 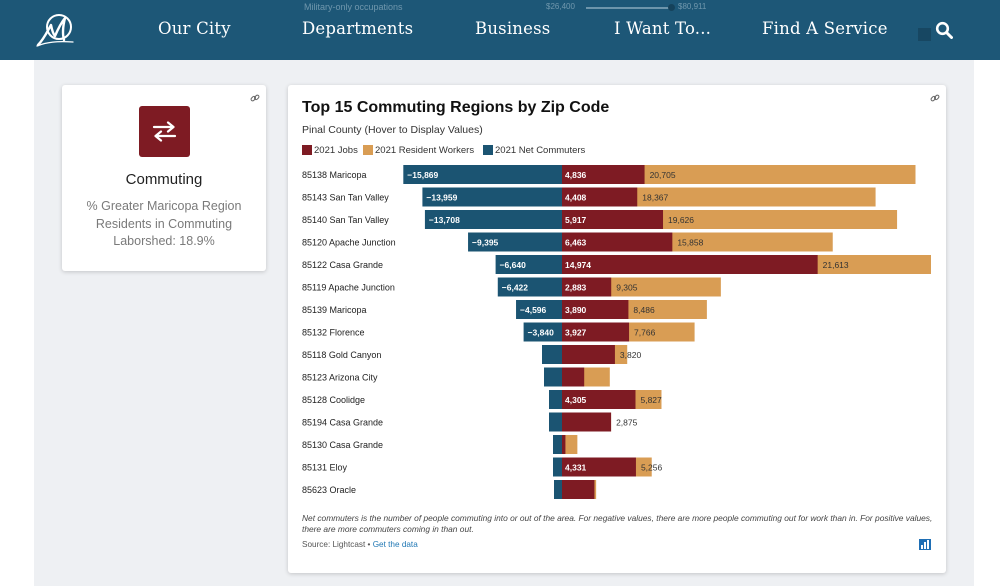 I want to click on legend-label-jobs: 2021 Jobs, so click(x=336, y=150).